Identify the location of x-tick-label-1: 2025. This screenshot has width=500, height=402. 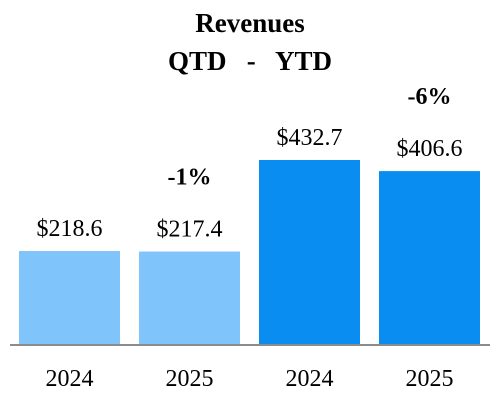
(190, 379).